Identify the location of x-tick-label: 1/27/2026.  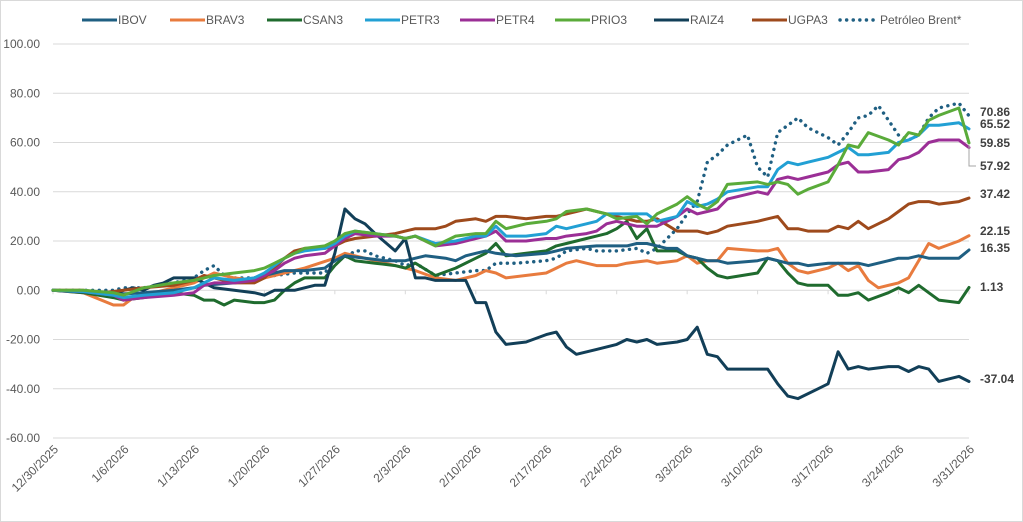
(319, 466).